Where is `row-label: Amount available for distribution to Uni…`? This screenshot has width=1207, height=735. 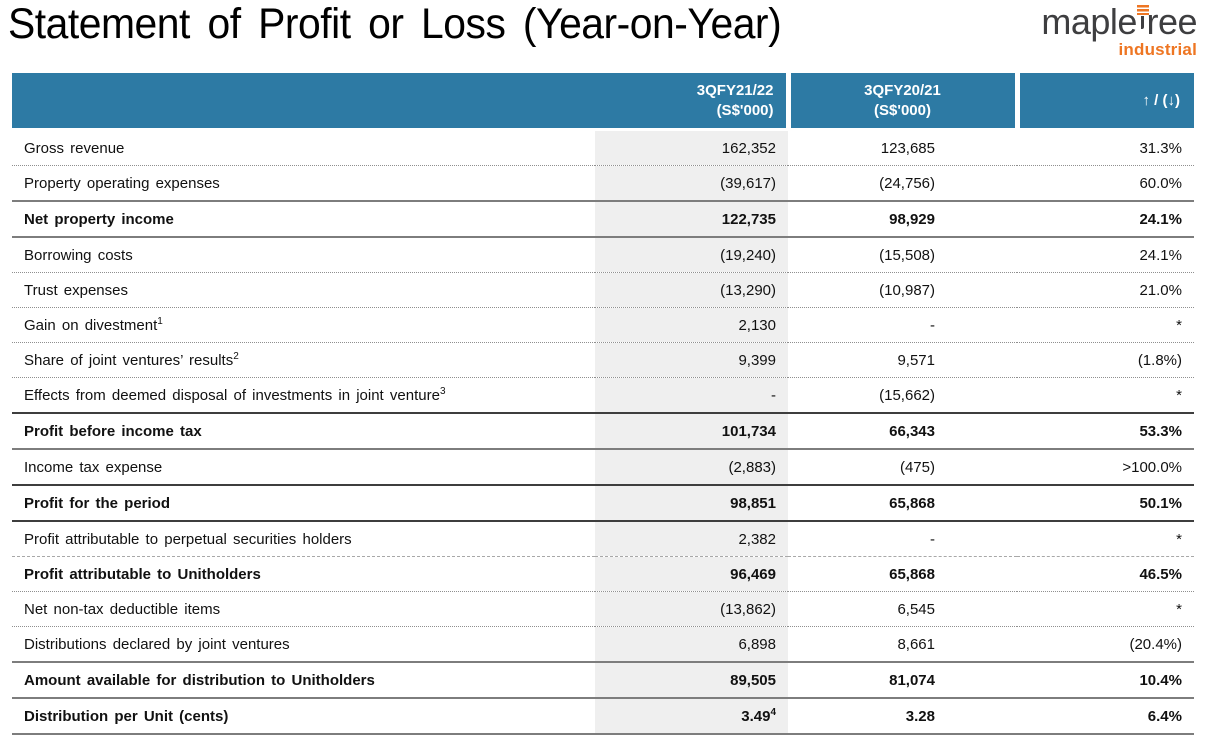 row-label: Amount available for distribution to Uni… is located at coordinates (303, 680).